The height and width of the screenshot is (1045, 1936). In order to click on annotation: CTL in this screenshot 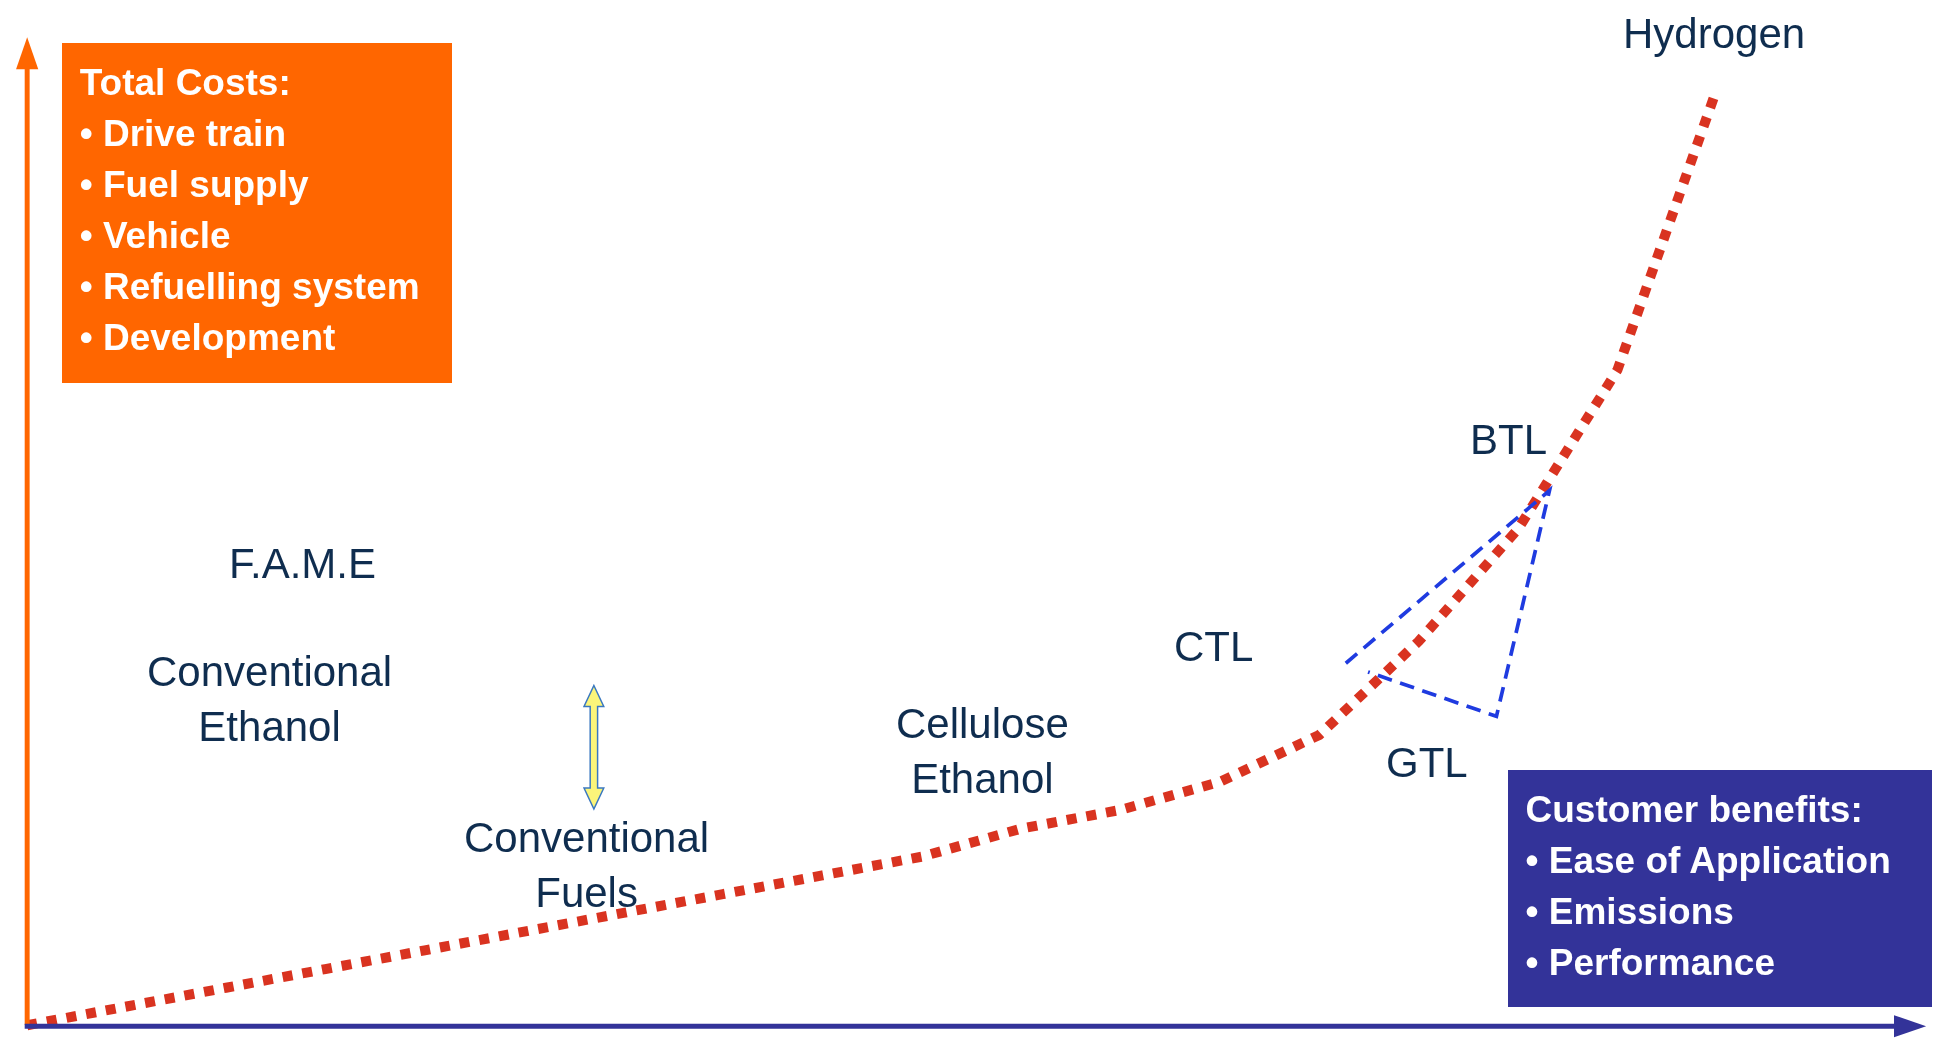, I will do `click(1214, 646)`.